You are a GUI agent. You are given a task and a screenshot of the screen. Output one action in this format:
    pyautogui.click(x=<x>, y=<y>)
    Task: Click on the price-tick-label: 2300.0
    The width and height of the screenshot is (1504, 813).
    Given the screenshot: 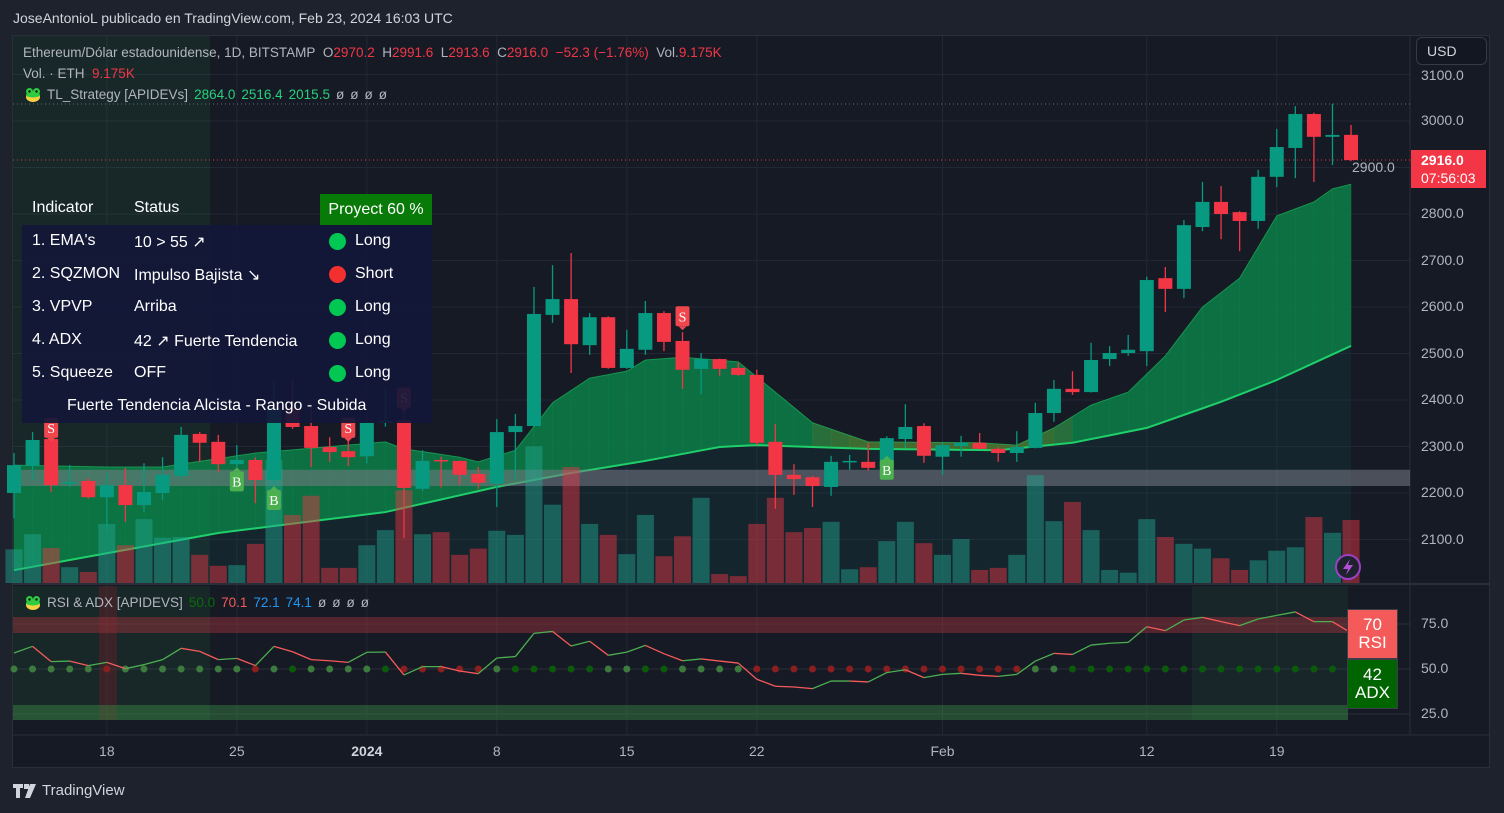 What is the action you would take?
    pyautogui.click(x=1442, y=445)
    